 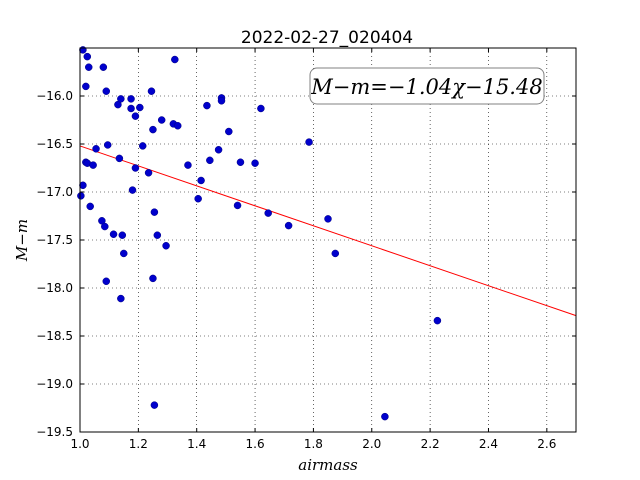 What do you see at coordinates (430, 444) in the screenshot?
I see `x-tick-label: 2.2` at bounding box center [430, 444].